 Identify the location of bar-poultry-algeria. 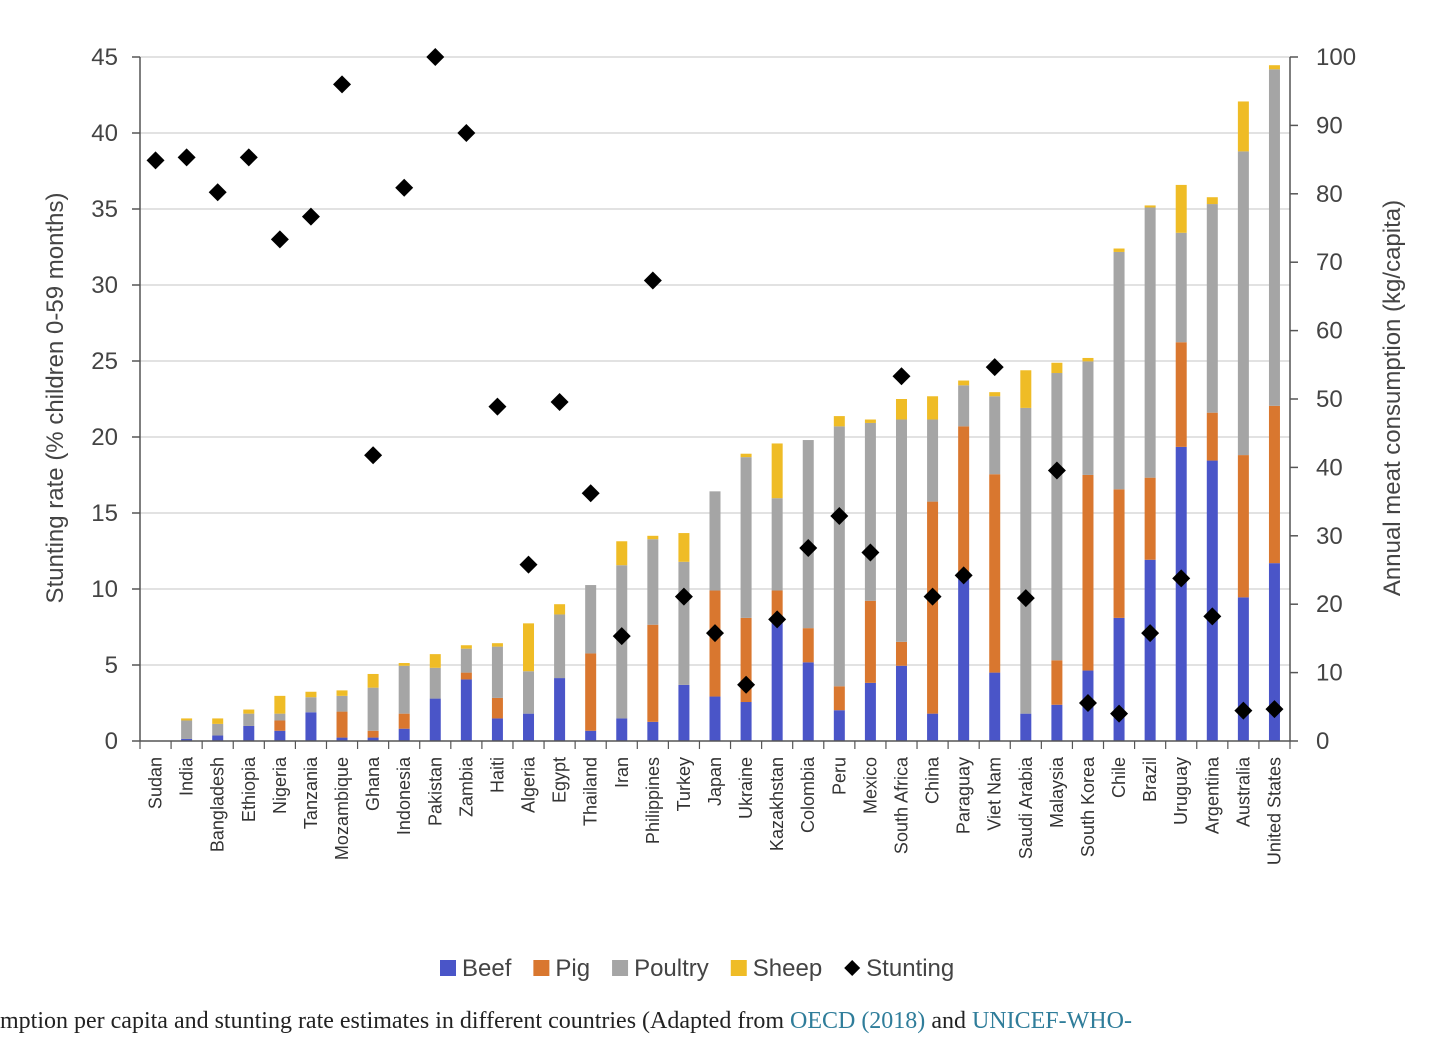
(529, 692).